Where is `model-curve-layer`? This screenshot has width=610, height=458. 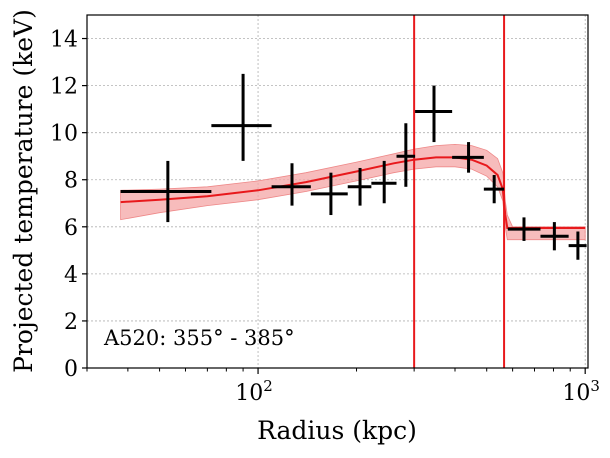
model-curve-layer is located at coordinates (353, 192).